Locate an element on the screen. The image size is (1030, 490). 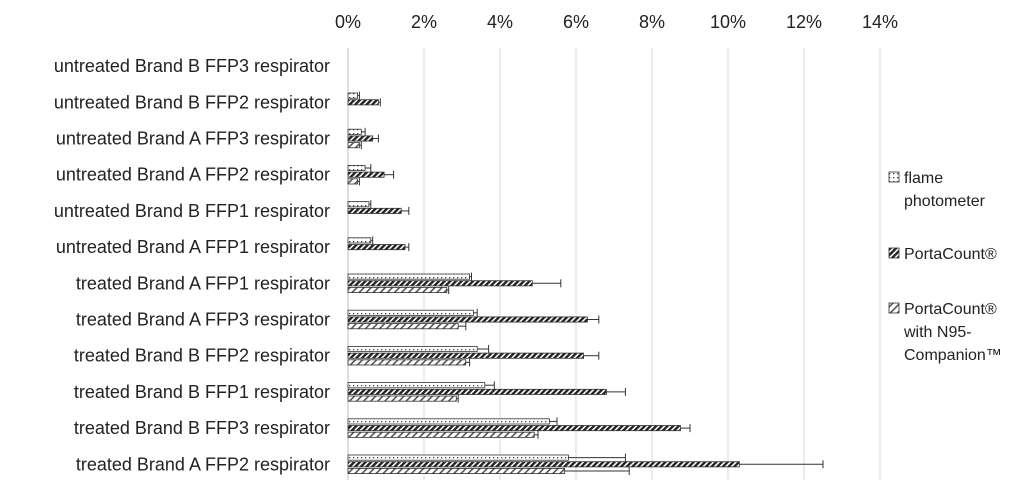
category-label: untreated Brand A FFP2 respirator is located at coordinates (193, 175).